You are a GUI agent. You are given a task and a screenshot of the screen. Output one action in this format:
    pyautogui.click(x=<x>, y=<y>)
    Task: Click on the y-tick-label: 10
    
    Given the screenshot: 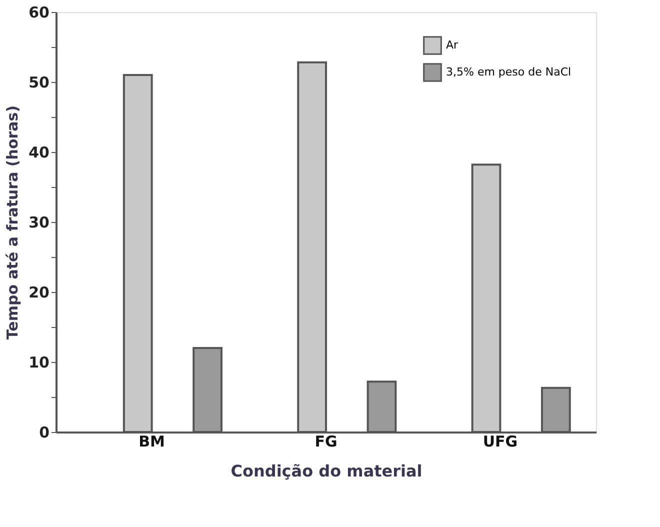 What is the action you would take?
    pyautogui.click(x=39, y=363)
    